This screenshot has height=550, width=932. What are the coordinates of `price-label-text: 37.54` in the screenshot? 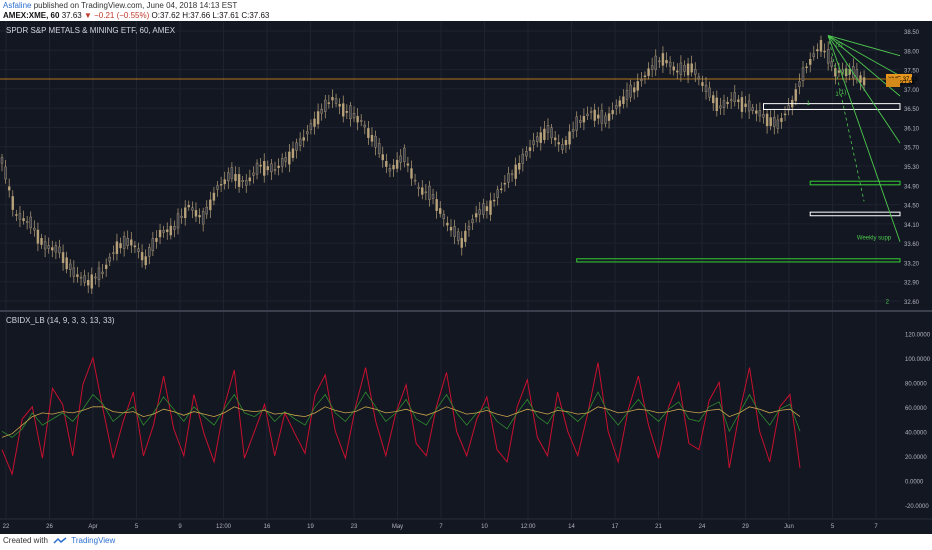 It's located at (908, 84).